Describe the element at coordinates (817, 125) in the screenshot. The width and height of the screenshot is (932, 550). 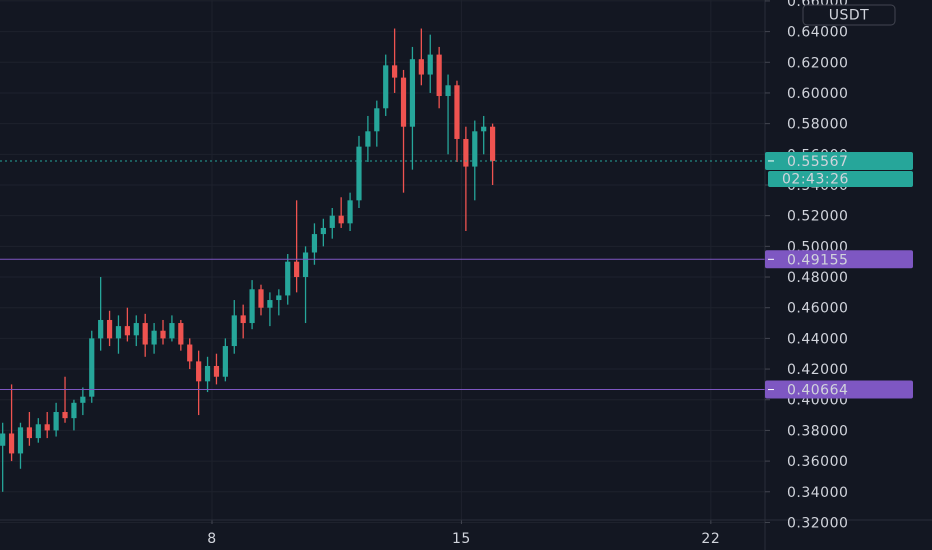
I see `y-tick-label: 0.58000` at that location.